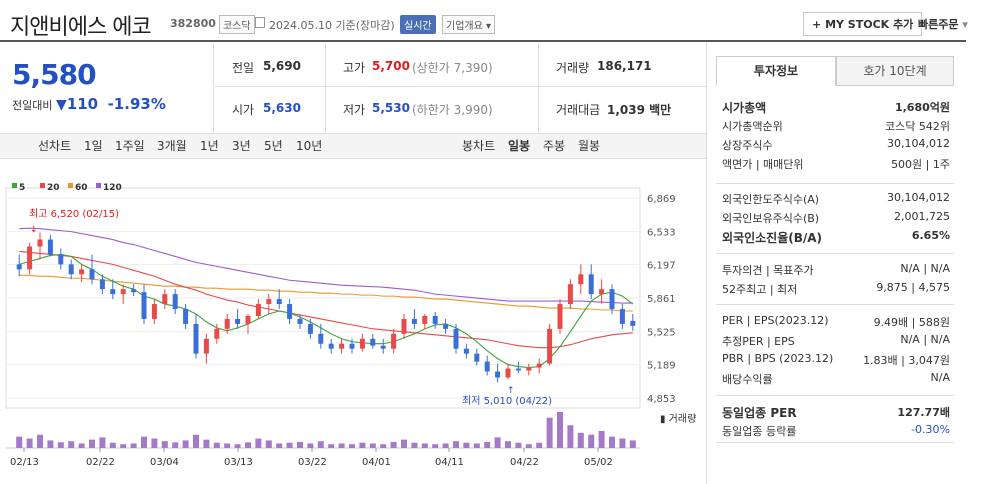 This screenshot has height=484, width=988. Describe the element at coordinates (391, 66) in the screenshot. I see `high-value: 5,700` at that location.